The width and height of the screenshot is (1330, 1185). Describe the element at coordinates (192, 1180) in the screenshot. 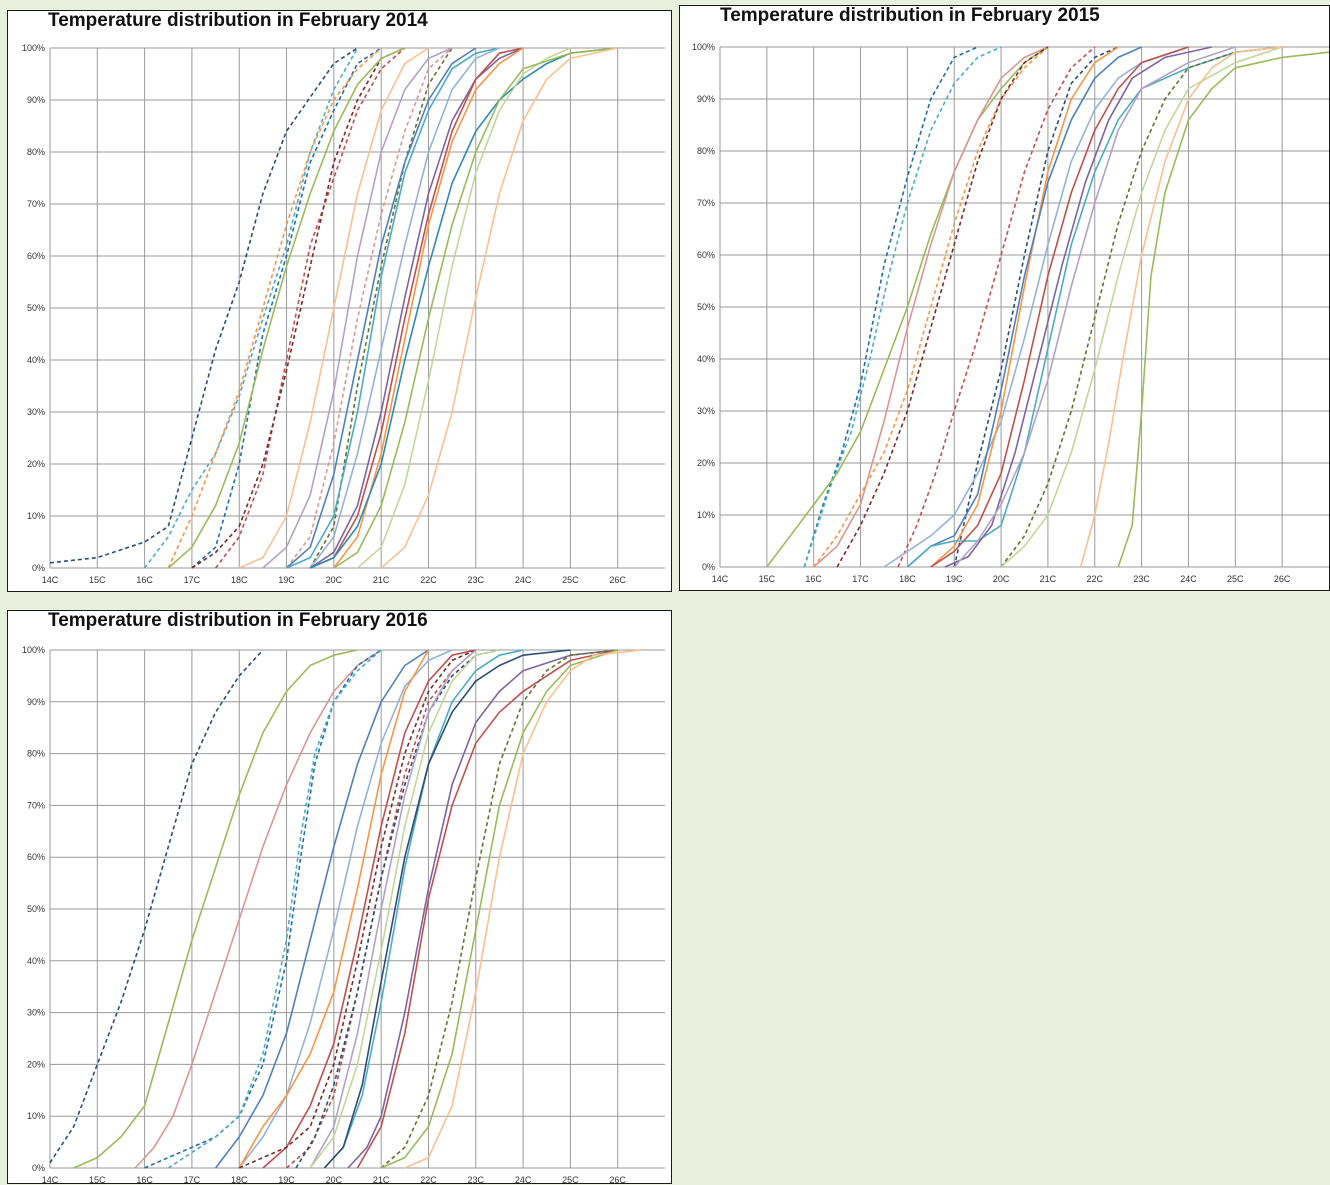

I see `x-tick-label: 17C` at that location.